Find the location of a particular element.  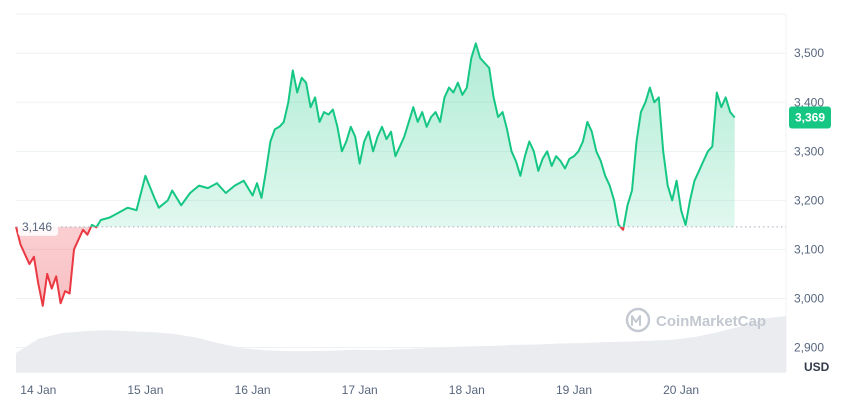

y-tick-label: 2,900 is located at coordinates (809, 347).